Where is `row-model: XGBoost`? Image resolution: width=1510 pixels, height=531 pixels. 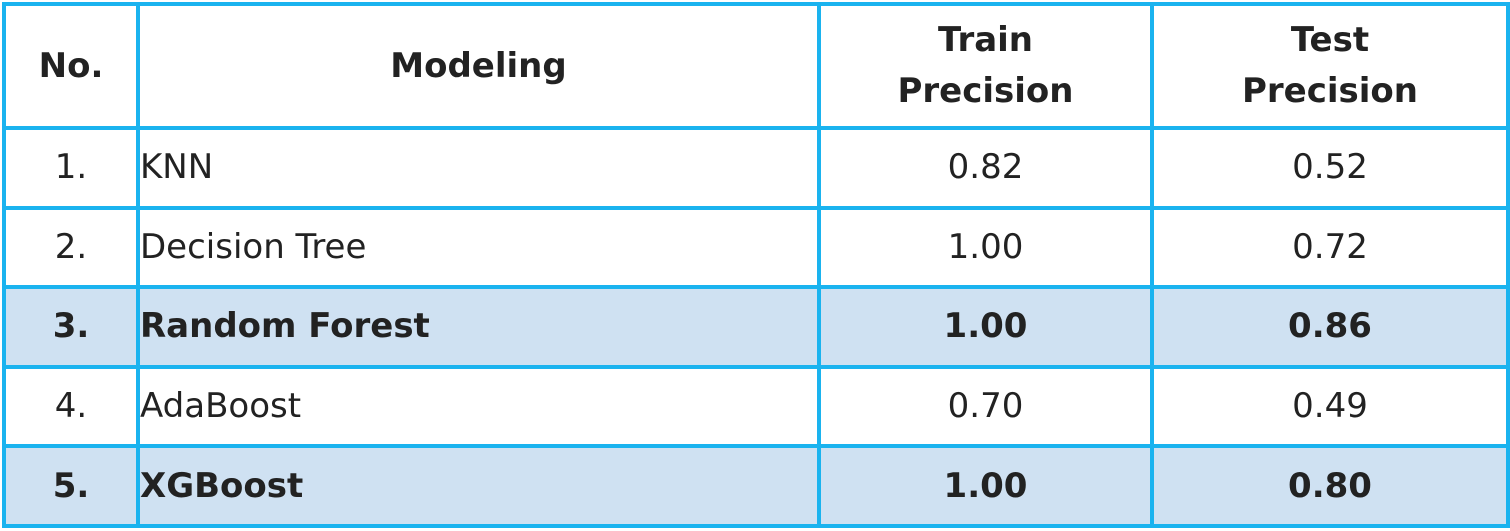 row-model: XGBoost is located at coordinates (478, 486).